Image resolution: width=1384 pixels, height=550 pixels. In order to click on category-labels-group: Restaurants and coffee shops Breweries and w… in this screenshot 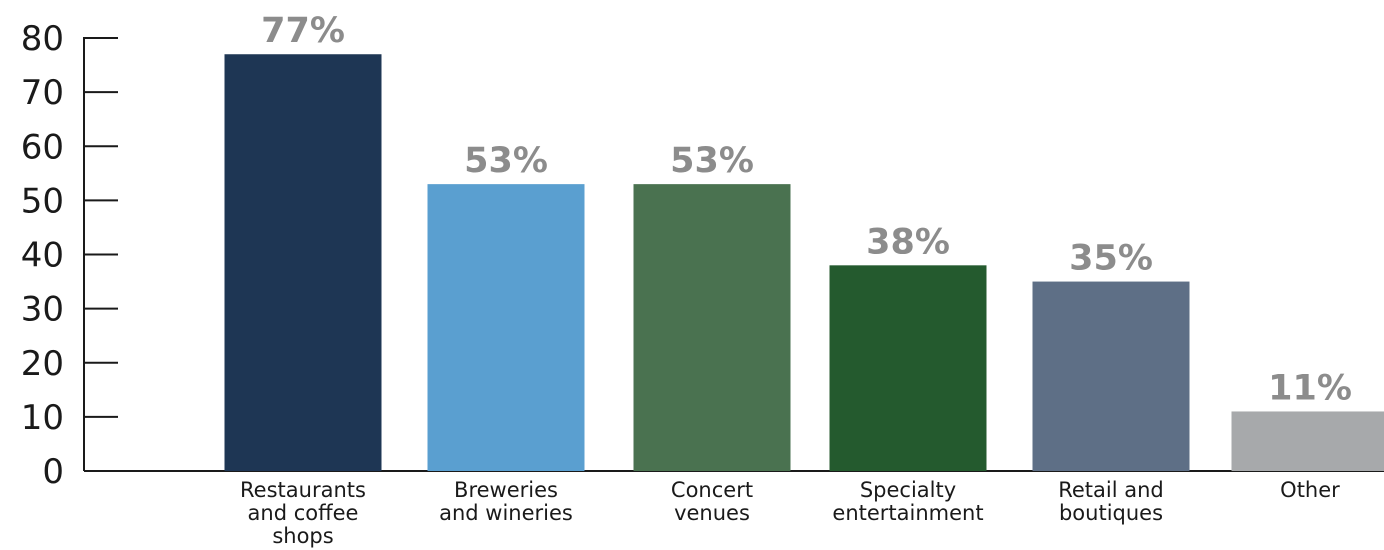, I will do `click(790, 513)`.